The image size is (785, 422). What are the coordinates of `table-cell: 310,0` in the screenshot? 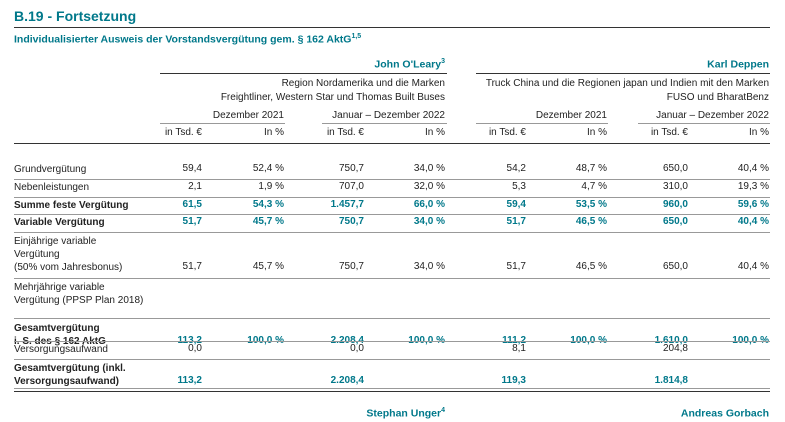 It's located at (675, 186).